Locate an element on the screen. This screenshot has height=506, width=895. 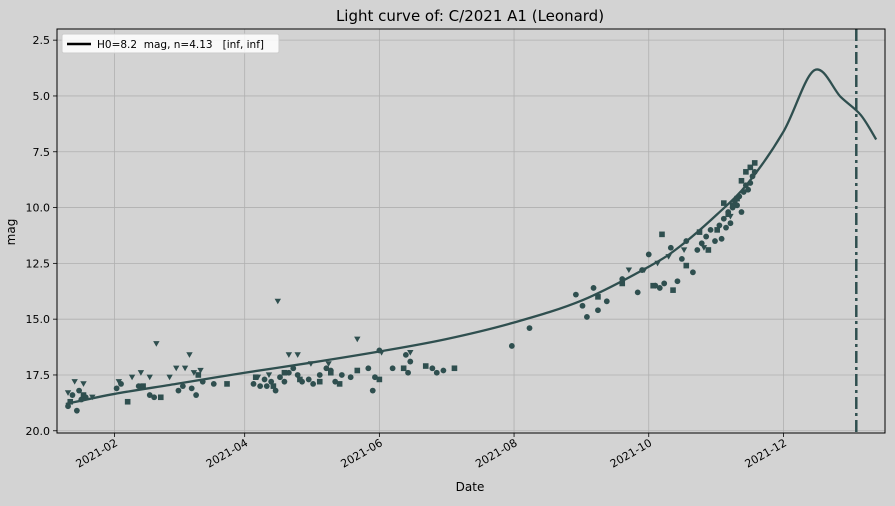
x-tick-label: 2021-10 is located at coordinates (631, 453).